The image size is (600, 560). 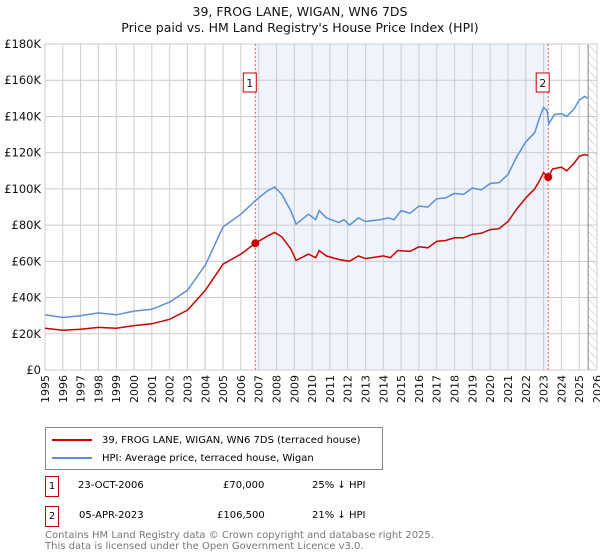 I want to click on sale-marker-box: 1, so click(x=52, y=486).